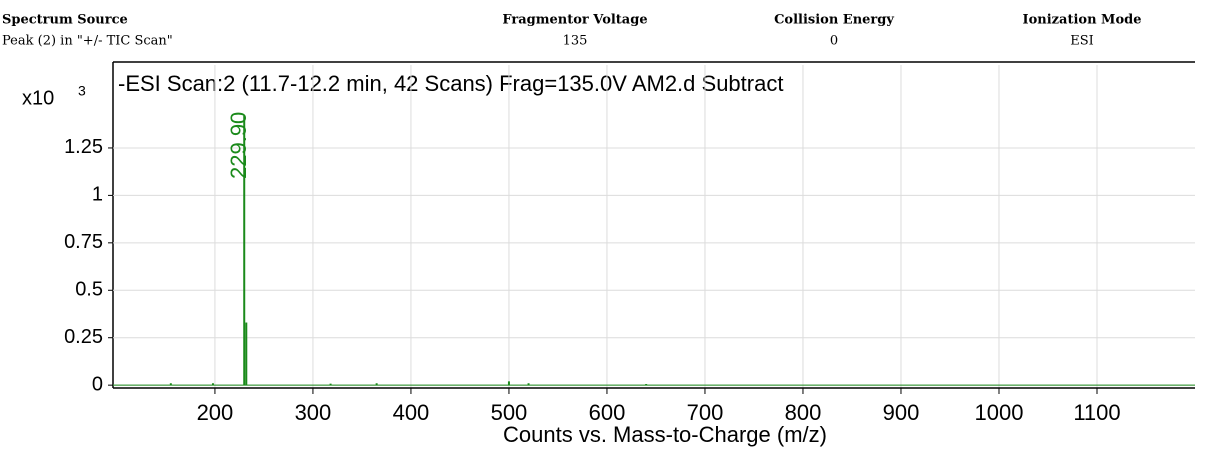 This screenshot has width=1209, height=454. I want to click on x-tick-label: 800, so click(803, 412).